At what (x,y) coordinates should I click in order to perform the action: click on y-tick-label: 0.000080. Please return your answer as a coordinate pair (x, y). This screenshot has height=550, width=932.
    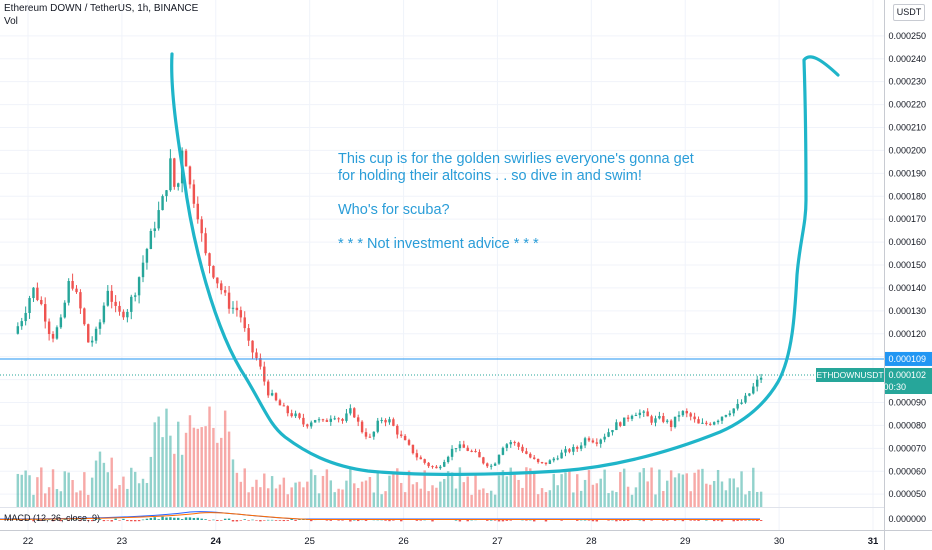
    Looking at the image, I should click on (907, 425).